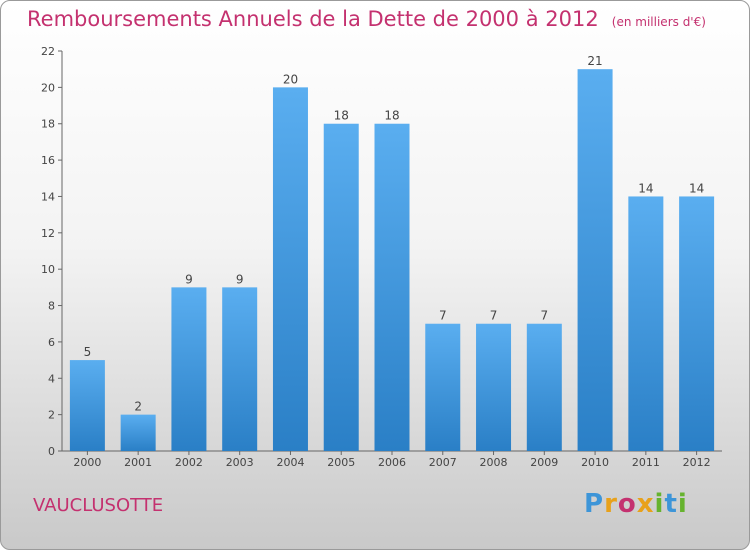  What do you see at coordinates (189, 369) in the screenshot?
I see `bar-2002` at bounding box center [189, 369].